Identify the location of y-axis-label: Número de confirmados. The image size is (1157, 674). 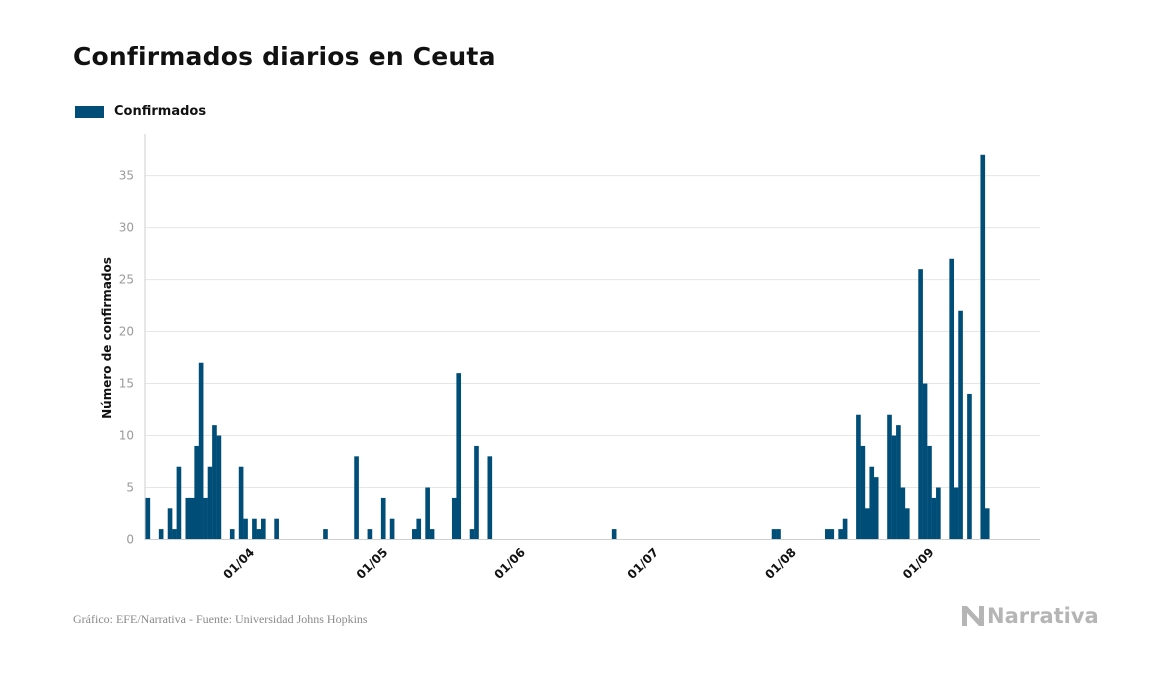
(107, 338).